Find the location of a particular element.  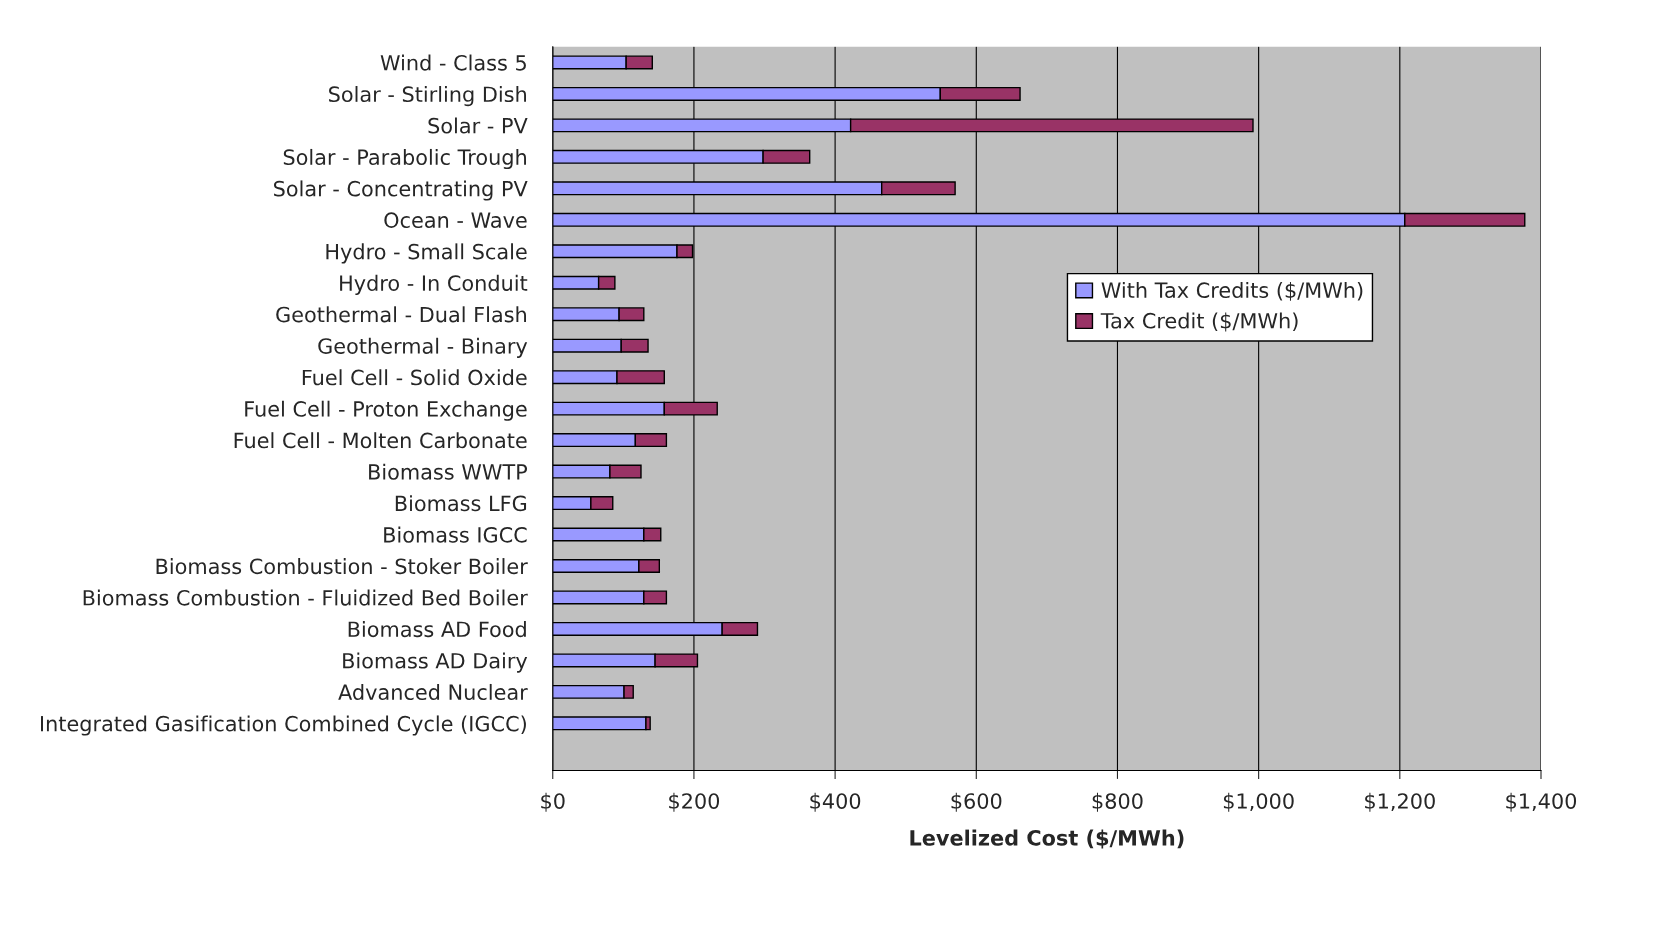

x-tick-label: $200 is located at coordinates (694, 802).